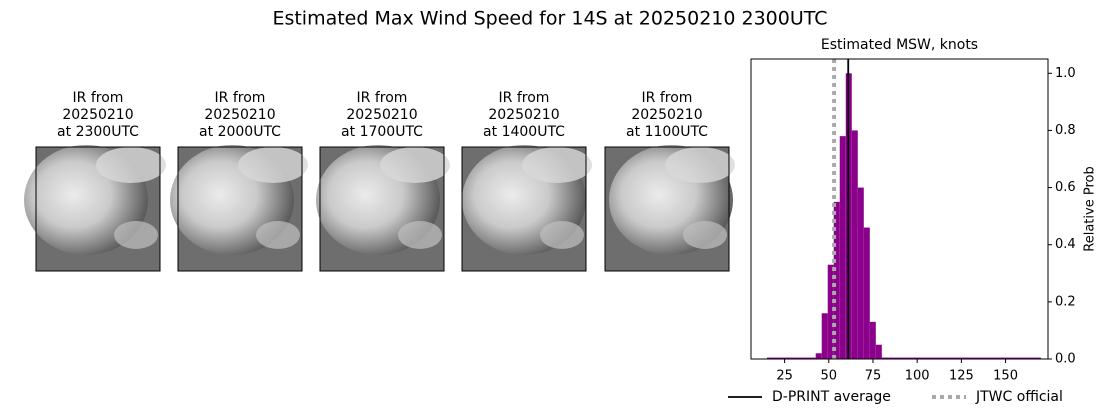 The height and width of the screenshot is (413, 1100). I want to click on axis-title: Estimated MSW, knots, so click(899, 45).